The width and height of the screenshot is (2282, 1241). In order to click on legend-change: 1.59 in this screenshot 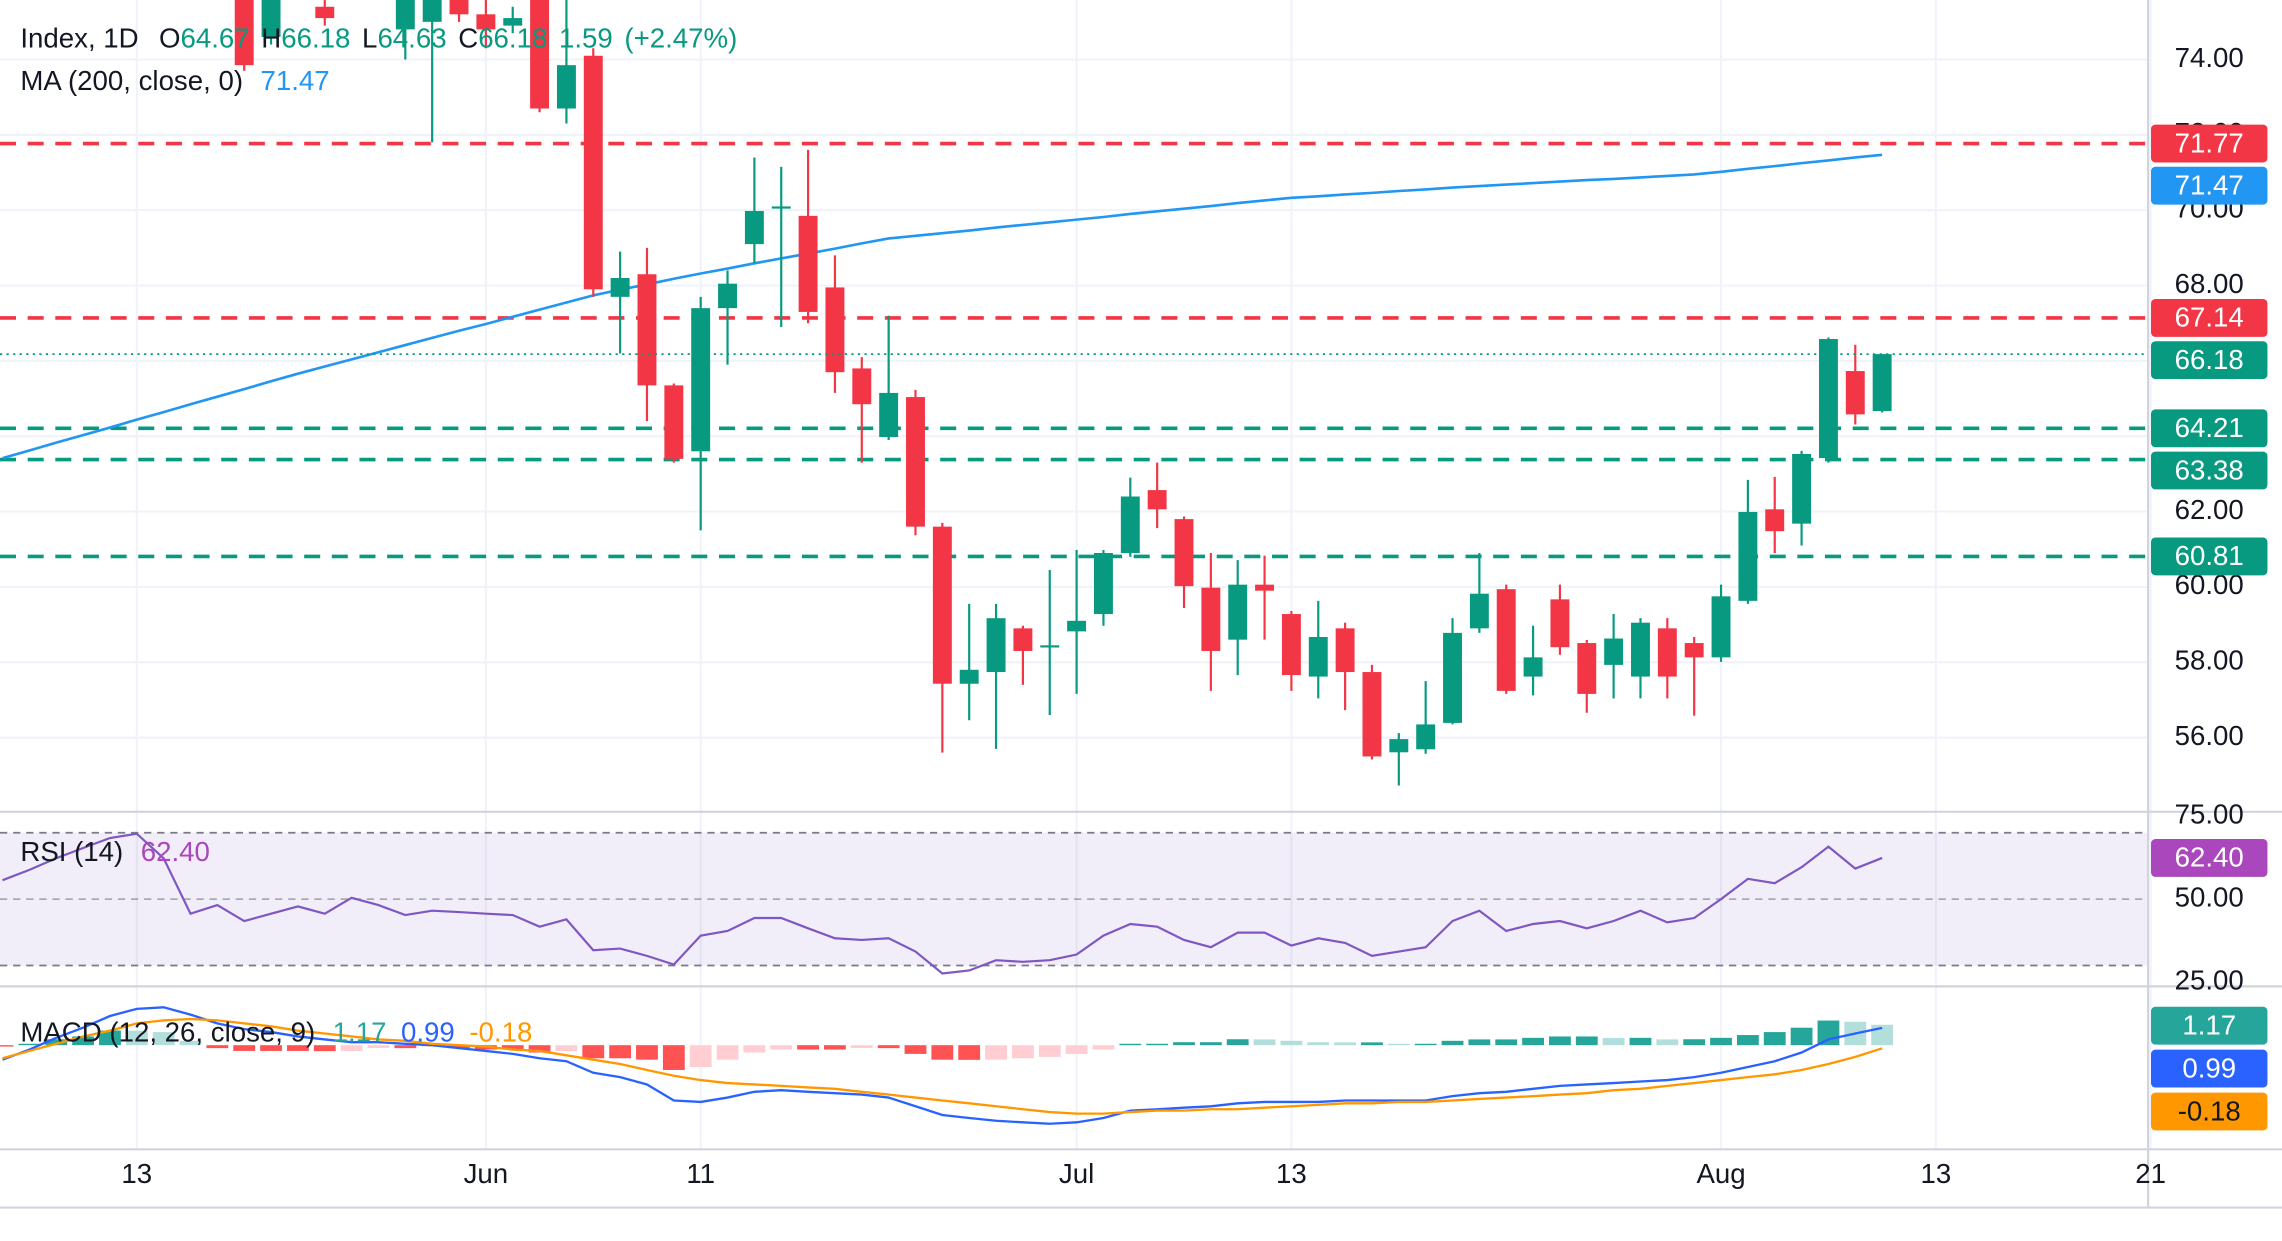, I will do `click(586, 38)`.